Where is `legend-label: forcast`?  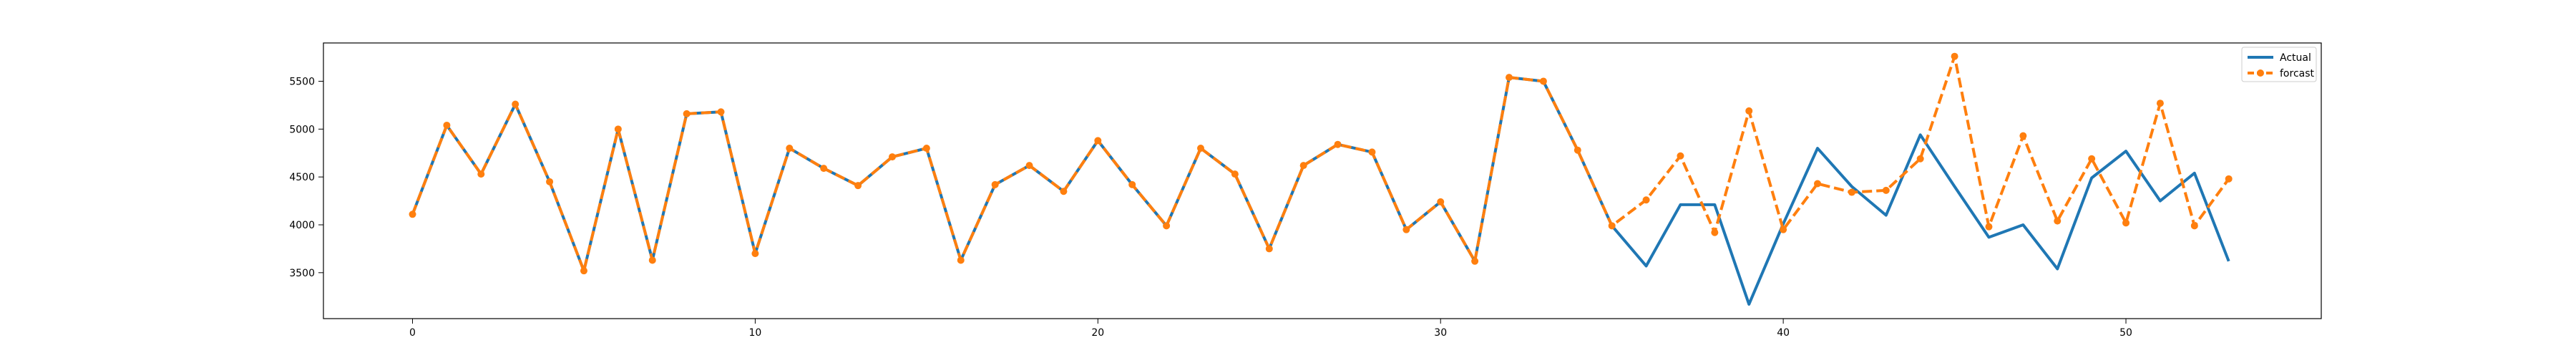
legend-label: forcast is located at coordinates (2297, 73).